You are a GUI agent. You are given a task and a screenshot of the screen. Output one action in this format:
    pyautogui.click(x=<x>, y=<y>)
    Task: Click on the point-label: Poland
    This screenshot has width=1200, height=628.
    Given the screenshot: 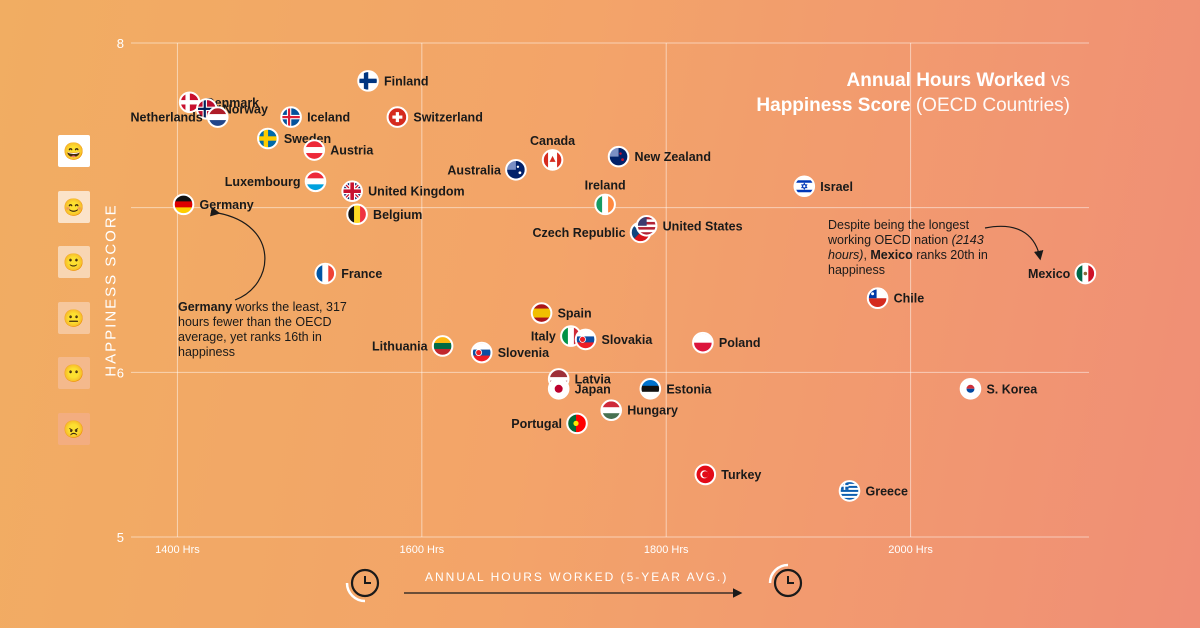 What is the action you would take?
    pyautogui.click(x=740, y=343)
    